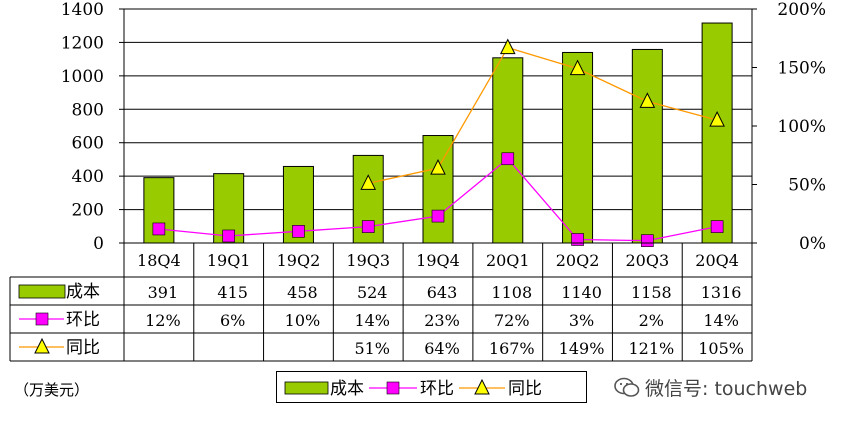 The width and height of the screenshot is (845, 425). What do you see at coordinates (306, 388) in the screenshot?
I see `legend-key-bar` at bounding box center [306, 388].